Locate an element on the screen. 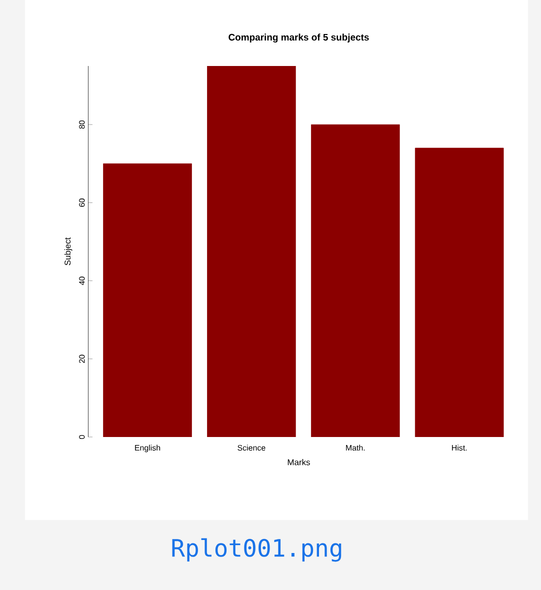  x-axis-title: Marks is located at coordinates (299, 462).